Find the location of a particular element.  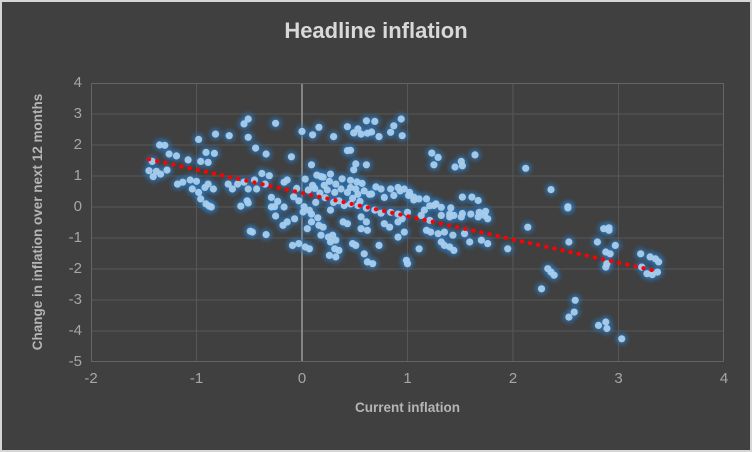

x-axis-title: Current inflation is located at coordinates (407, 407).